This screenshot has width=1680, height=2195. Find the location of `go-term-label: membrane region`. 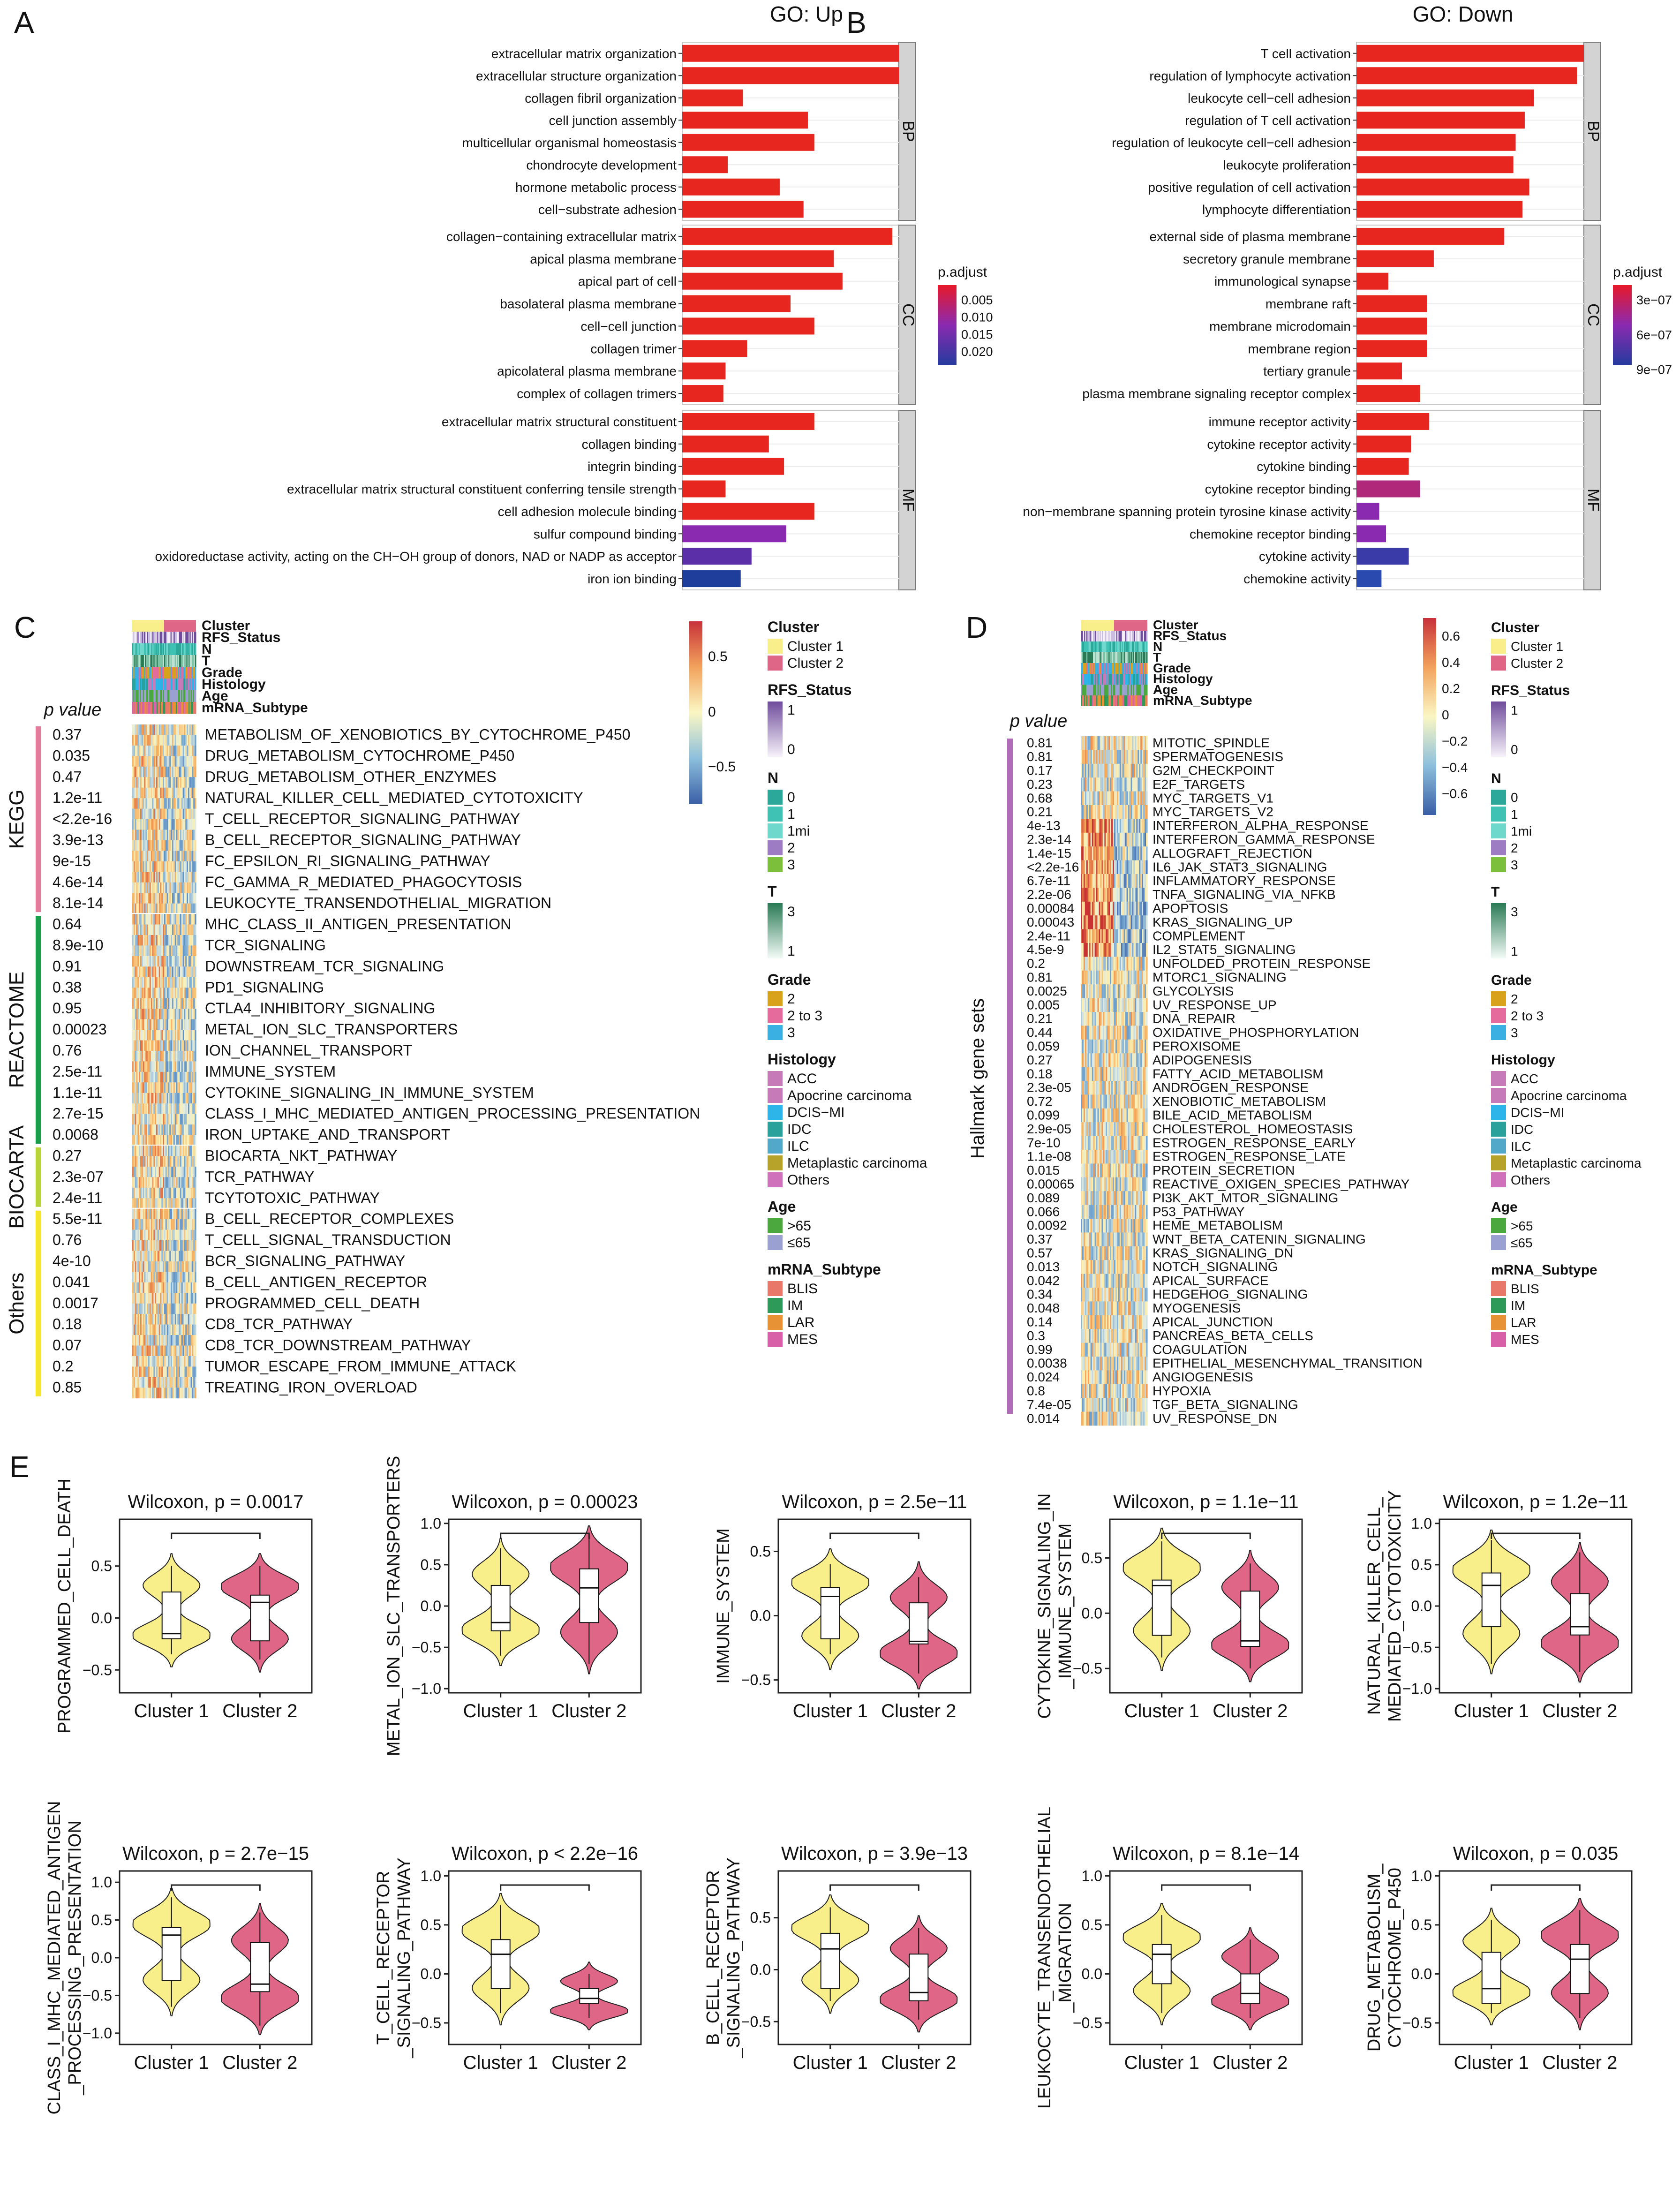

go-term-label: membrane region is located at coordinates (1299, 349).